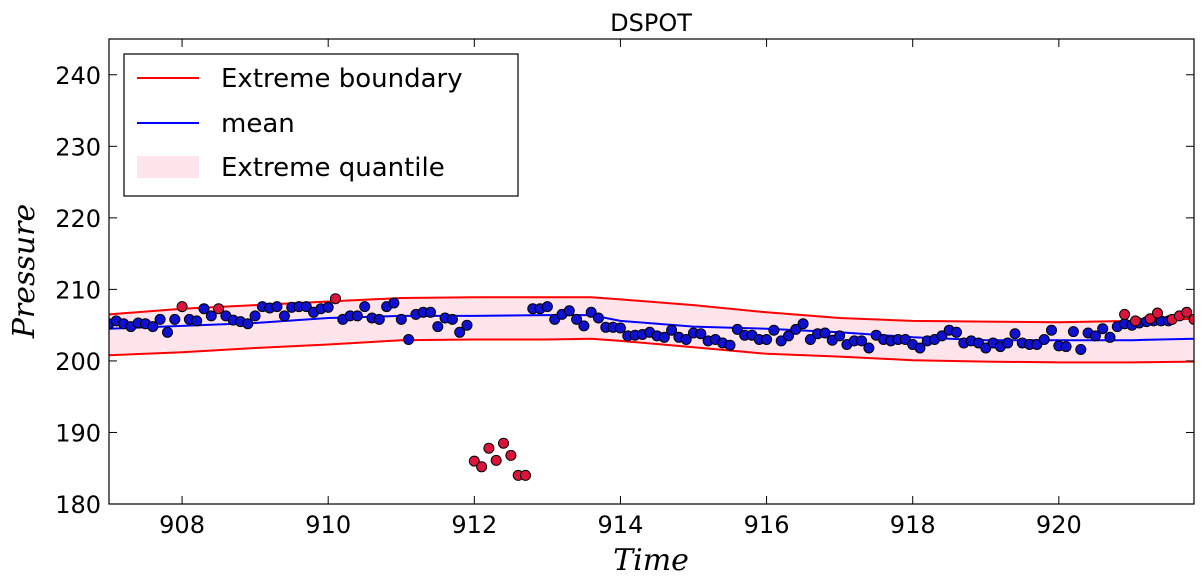 The height and width of the screenshot is (587, 1203). I want to click on legend-extreme-quantile-label: Extreme quantile, so click(333, 168).